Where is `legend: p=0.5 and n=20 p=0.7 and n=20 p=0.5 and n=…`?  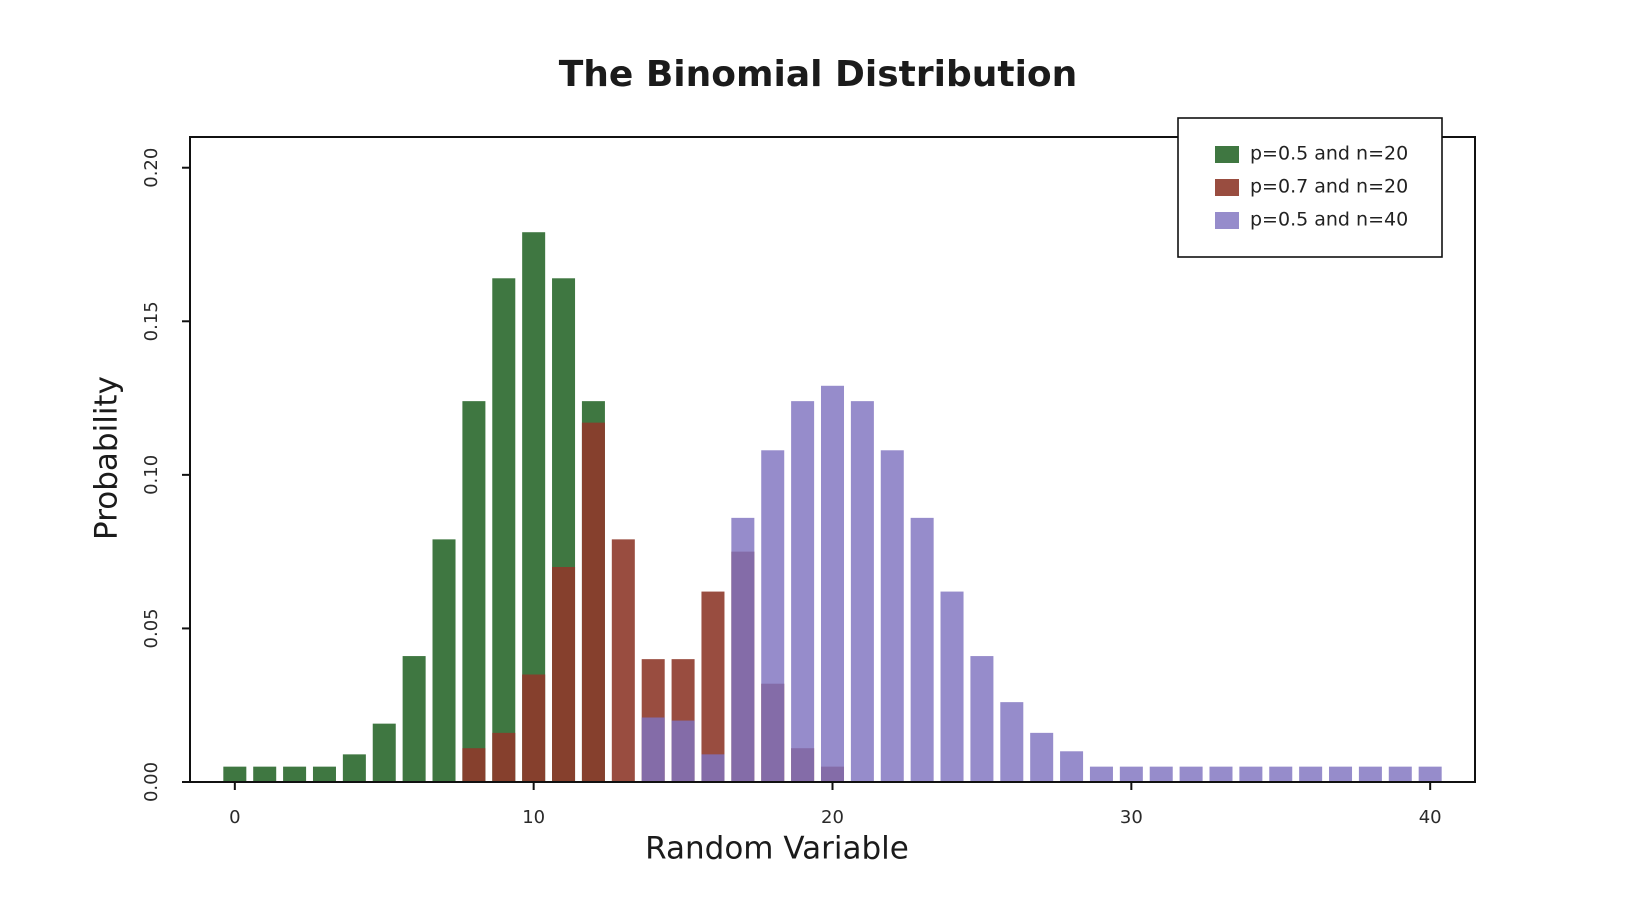 legend: p=0.5 and n=20 p=0.7 and n=20 p=0.5 and n=… is located at coordinates (1310, 187).